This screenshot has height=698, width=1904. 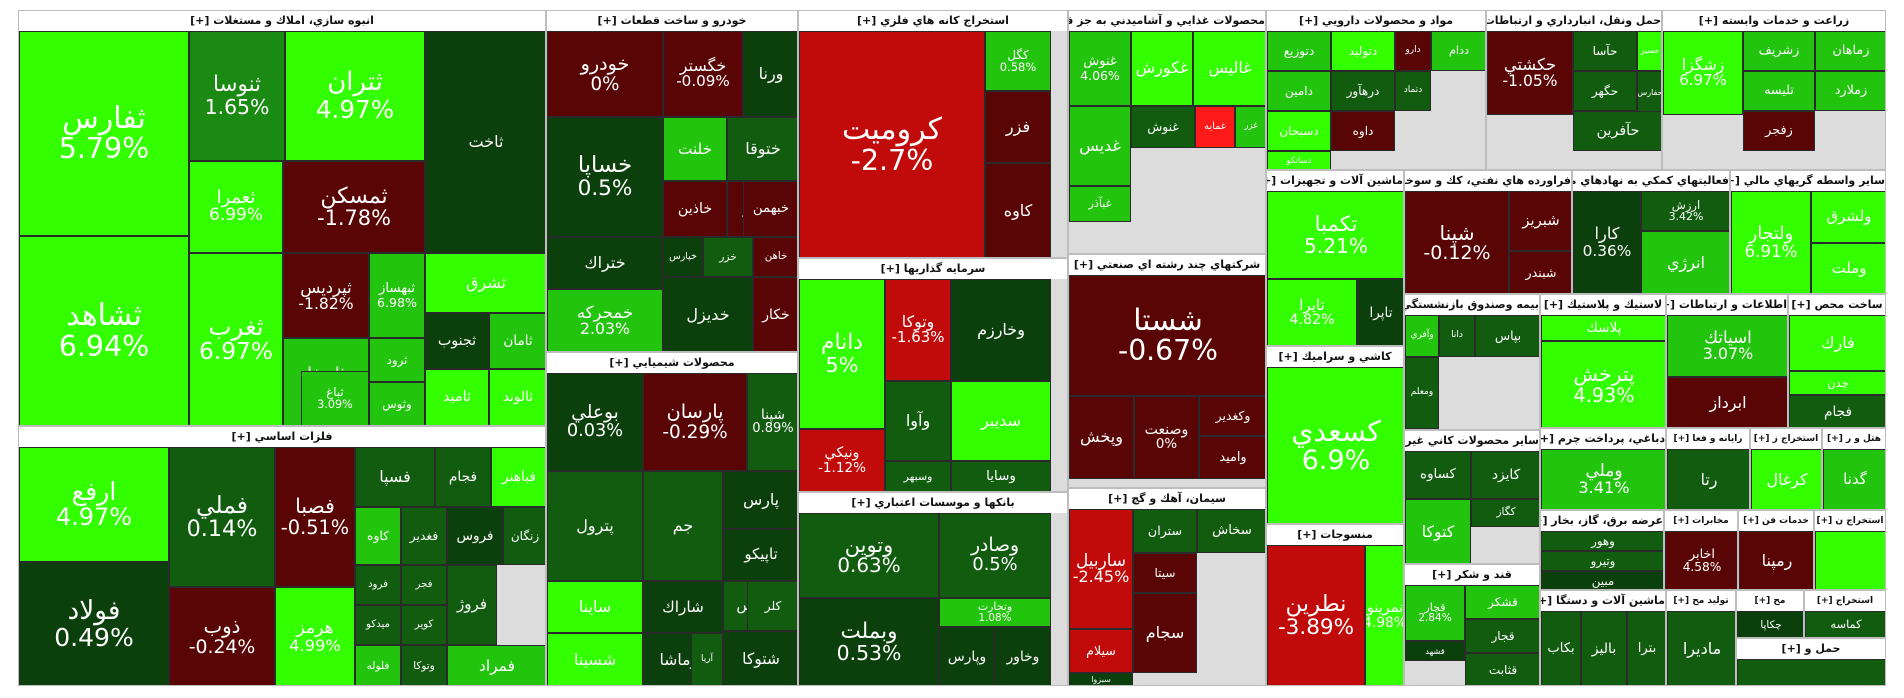 I want to click on stock-tile: دارو, so click(x=1413, y=51).